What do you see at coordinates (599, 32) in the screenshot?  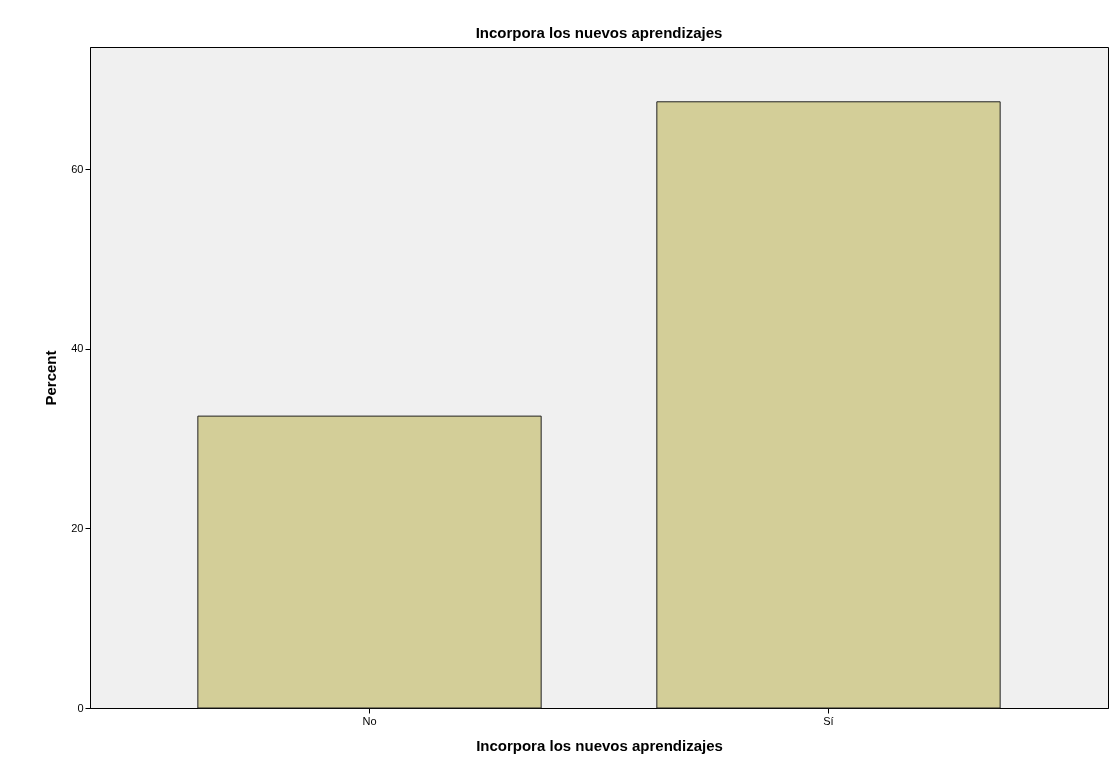 I see `chart-title: Incorpora los nuevos aprendizajes` at bounding box center [599, 32].